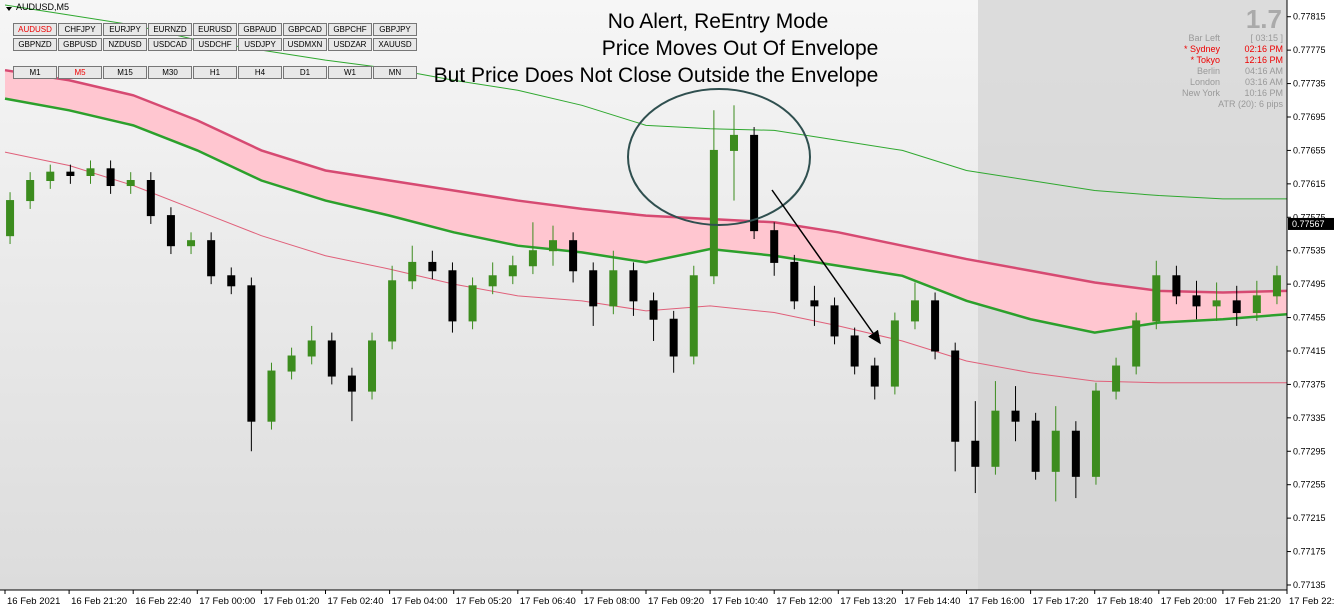 This screenshot has width=1334, height=611. What do you see at coordinates (305, 72) in the screenshot?
I see `timeframe-button: D1` at bounding box center [305, 72].